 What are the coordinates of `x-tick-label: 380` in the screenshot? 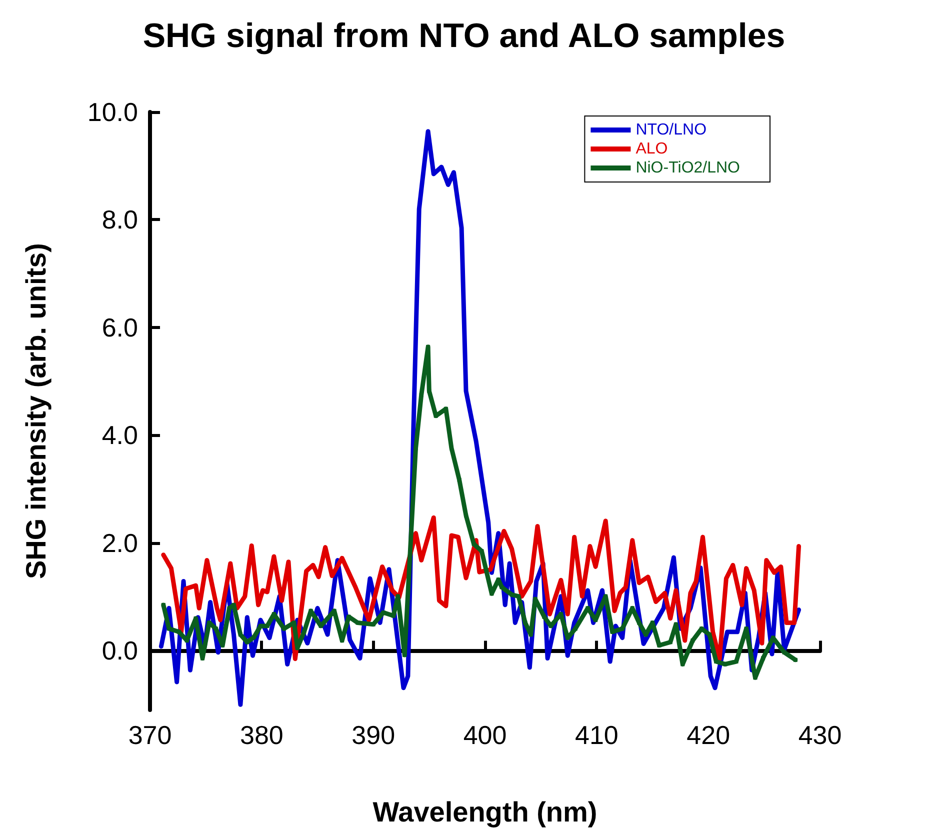 It's located at (262, 735).